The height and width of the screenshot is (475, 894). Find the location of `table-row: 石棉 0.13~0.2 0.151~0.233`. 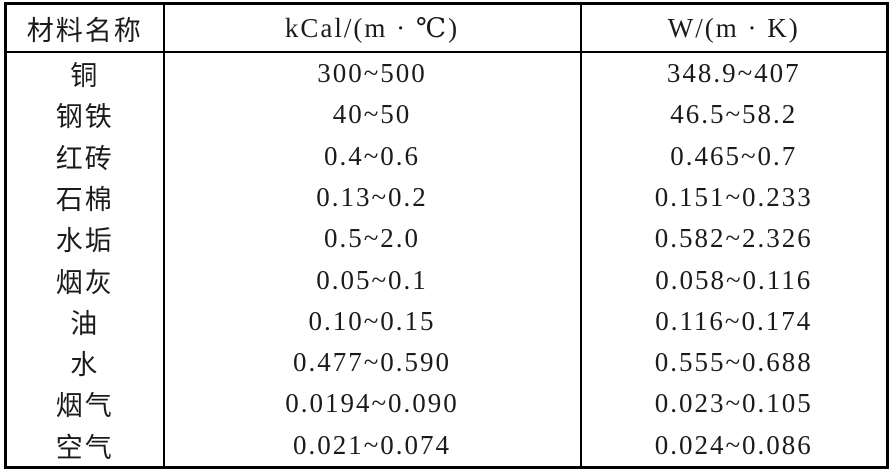

table-row: 石棉 0.13~0.2 0.151~0.233 is located at coordinates (447, 197).